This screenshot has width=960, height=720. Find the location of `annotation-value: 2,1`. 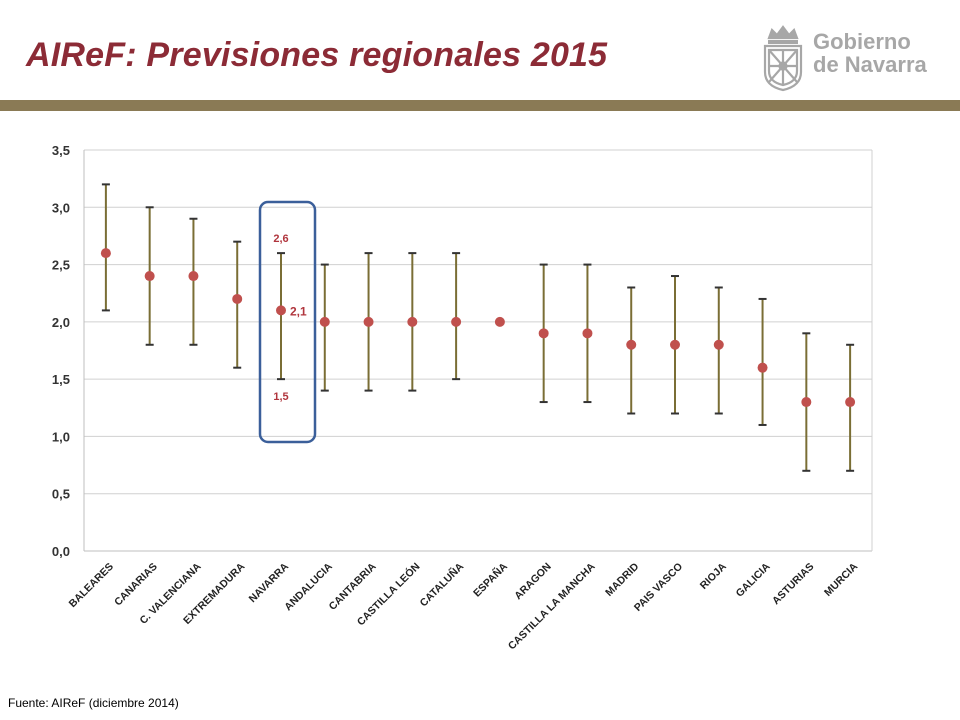

annotation-value: 2,1 is located at coordinates (298, 311).